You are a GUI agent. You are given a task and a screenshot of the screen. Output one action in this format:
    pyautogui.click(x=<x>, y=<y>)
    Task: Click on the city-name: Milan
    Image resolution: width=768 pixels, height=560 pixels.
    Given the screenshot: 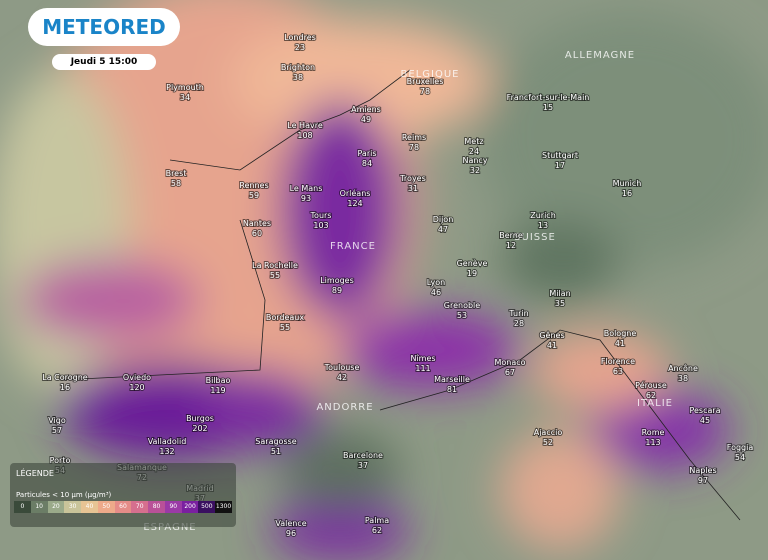 What is the action you would take?
    pyautogui.click(x=559, y=293)
    